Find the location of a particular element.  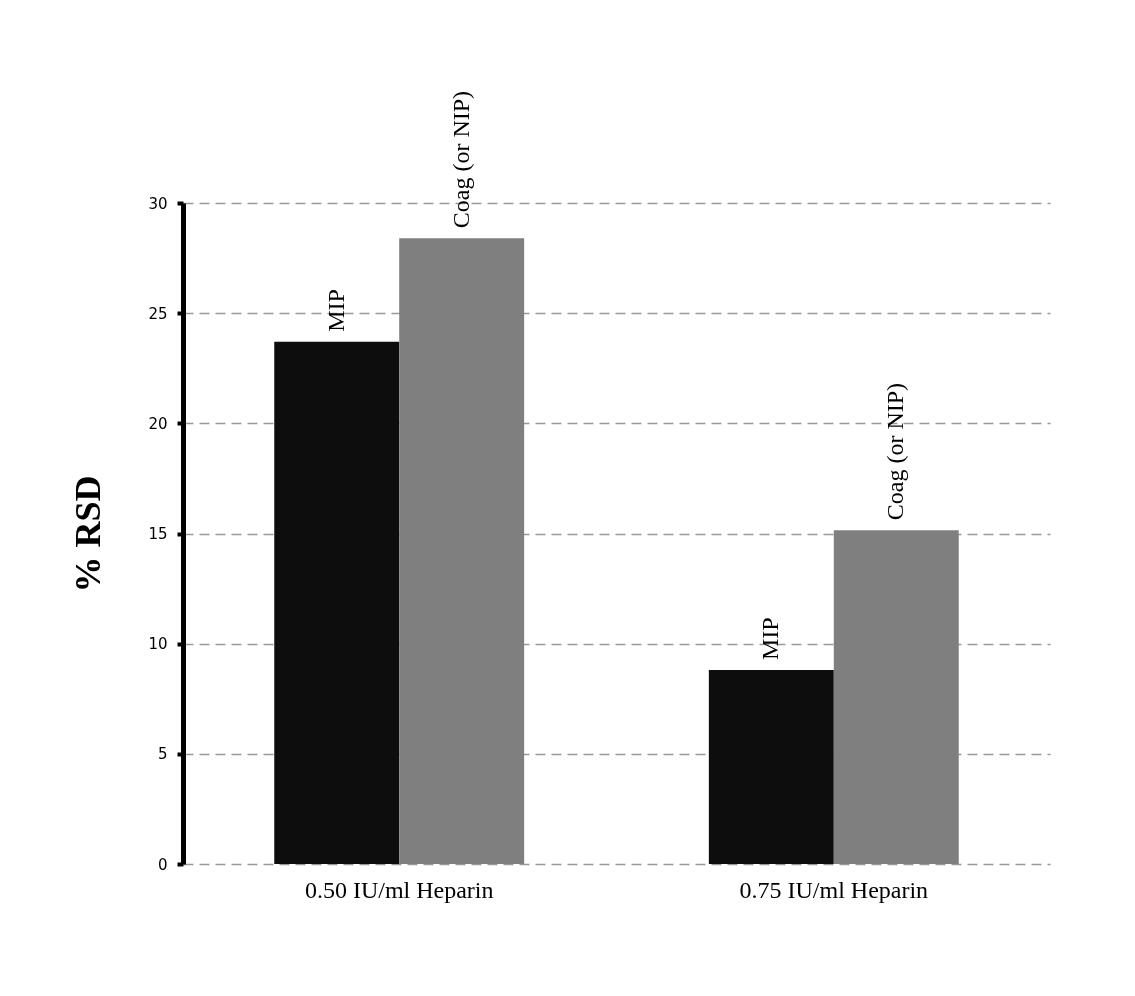

y-tick-label: 15 is located at coordinates (158, 534).